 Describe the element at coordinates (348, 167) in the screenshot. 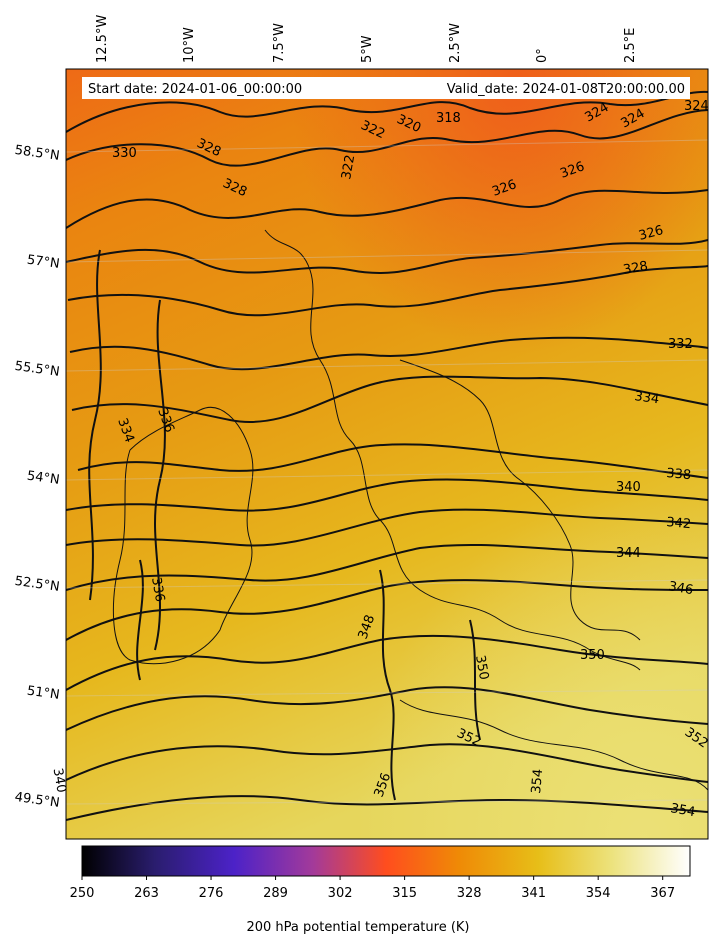

I see `contour-label: 322` at that location.